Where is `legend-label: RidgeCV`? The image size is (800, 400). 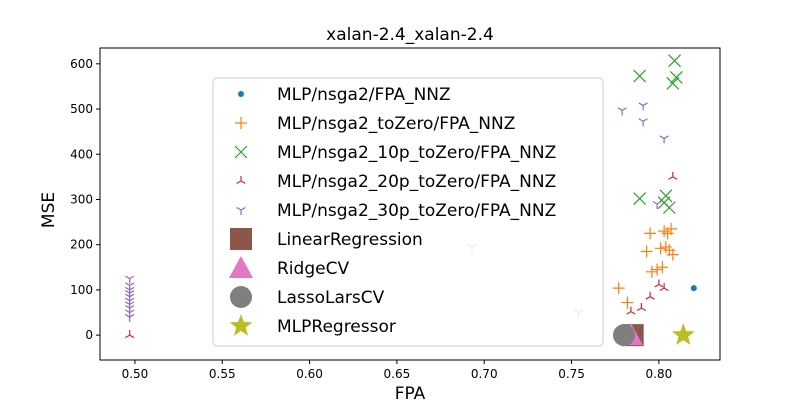
legend-label: RidgeCV is located at coordinates (313, 269).